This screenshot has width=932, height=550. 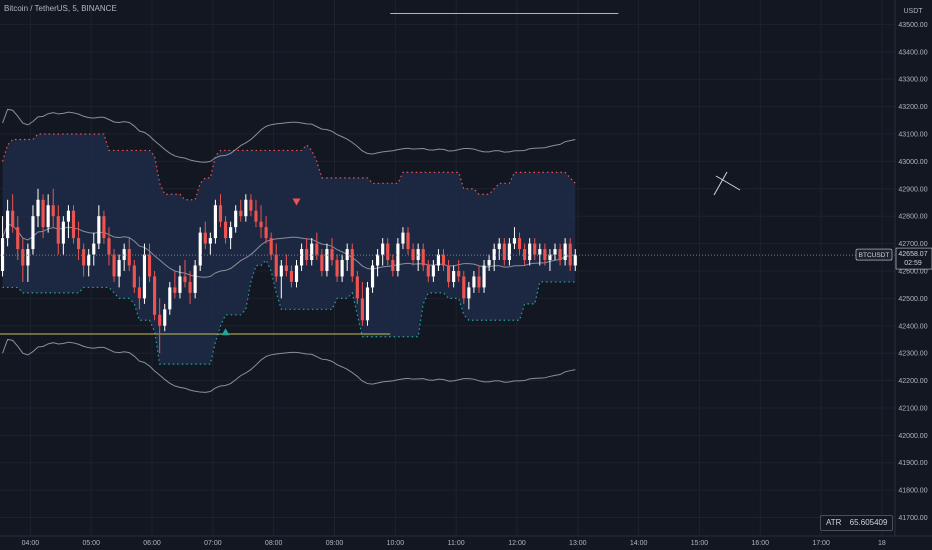 What do you see at coordinates (152, 543) in the screenshot?
I see `time-tick-label: 06:00` at bounding box center [152, 543].